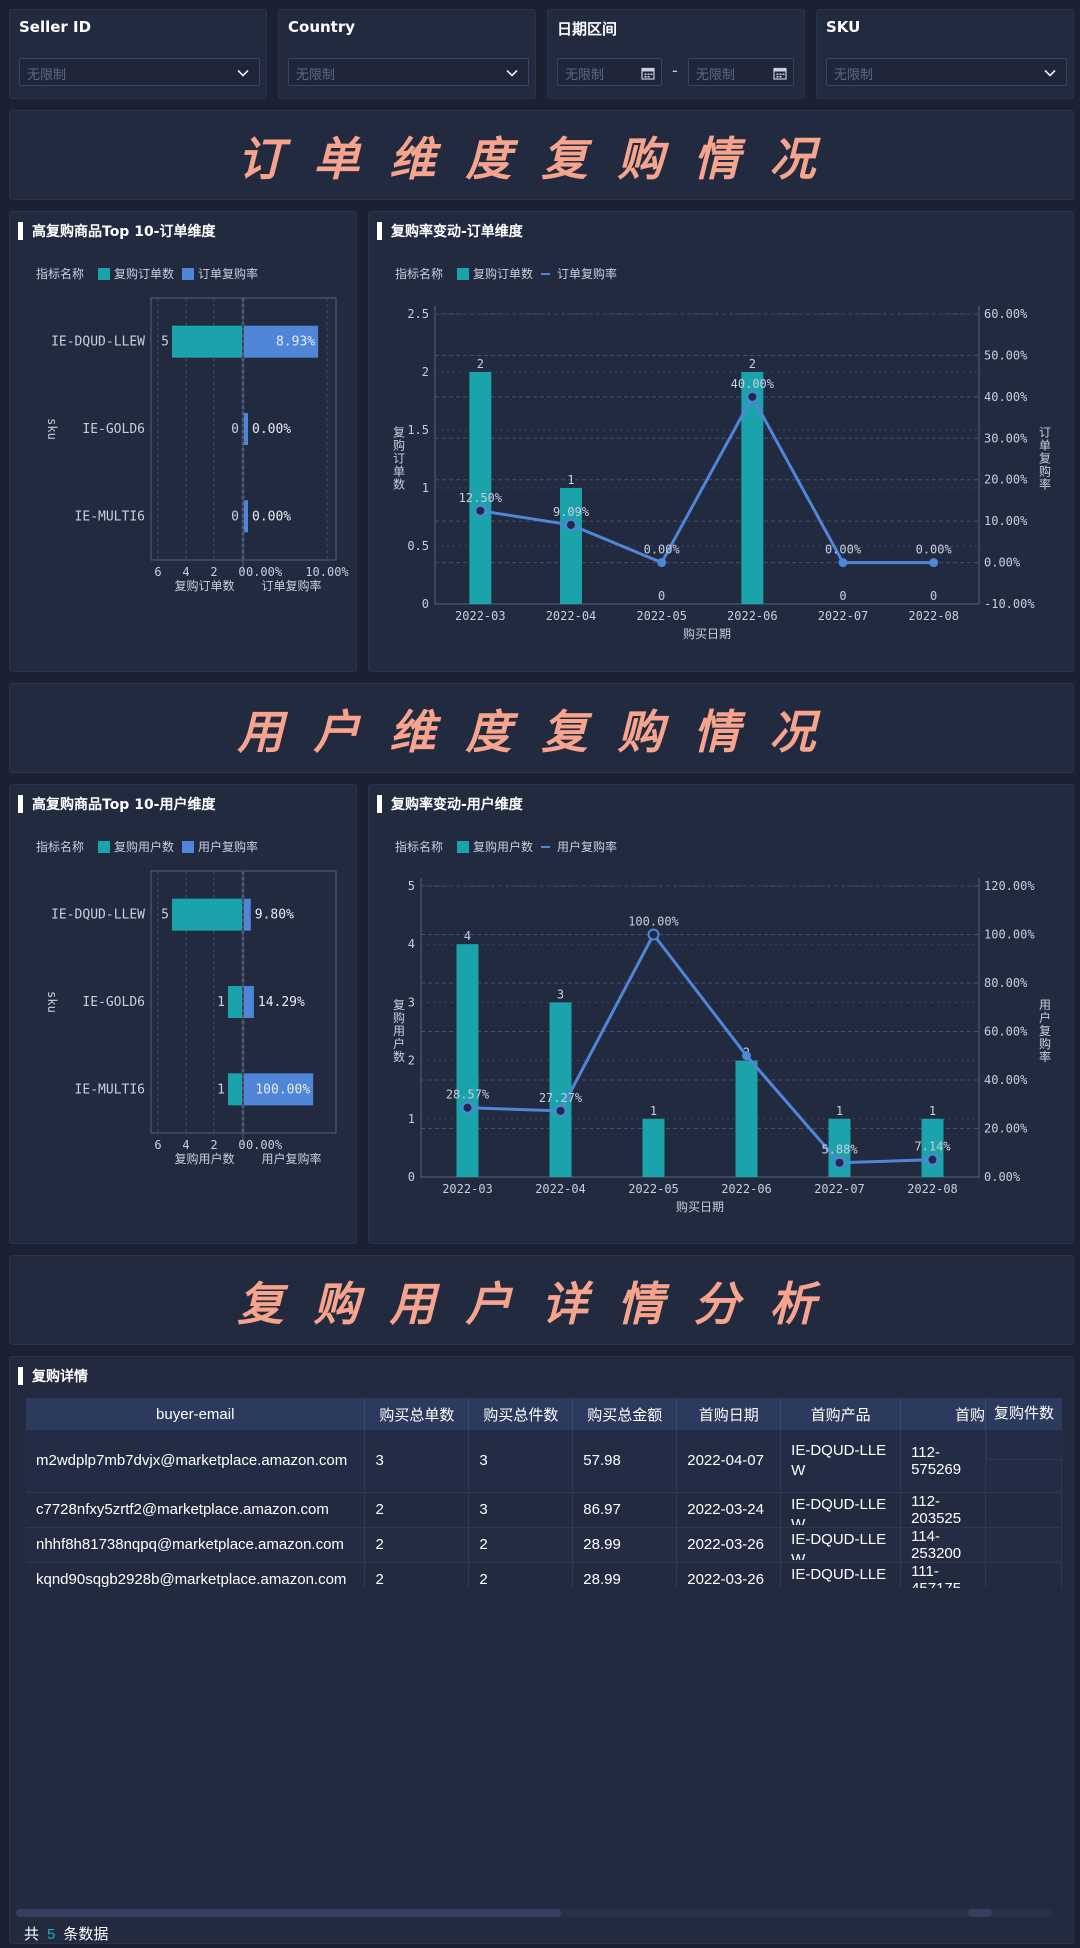 This screenshot has height=1948, width=1080. I want to click on x-tick-label: 2, so click(213, 1145).